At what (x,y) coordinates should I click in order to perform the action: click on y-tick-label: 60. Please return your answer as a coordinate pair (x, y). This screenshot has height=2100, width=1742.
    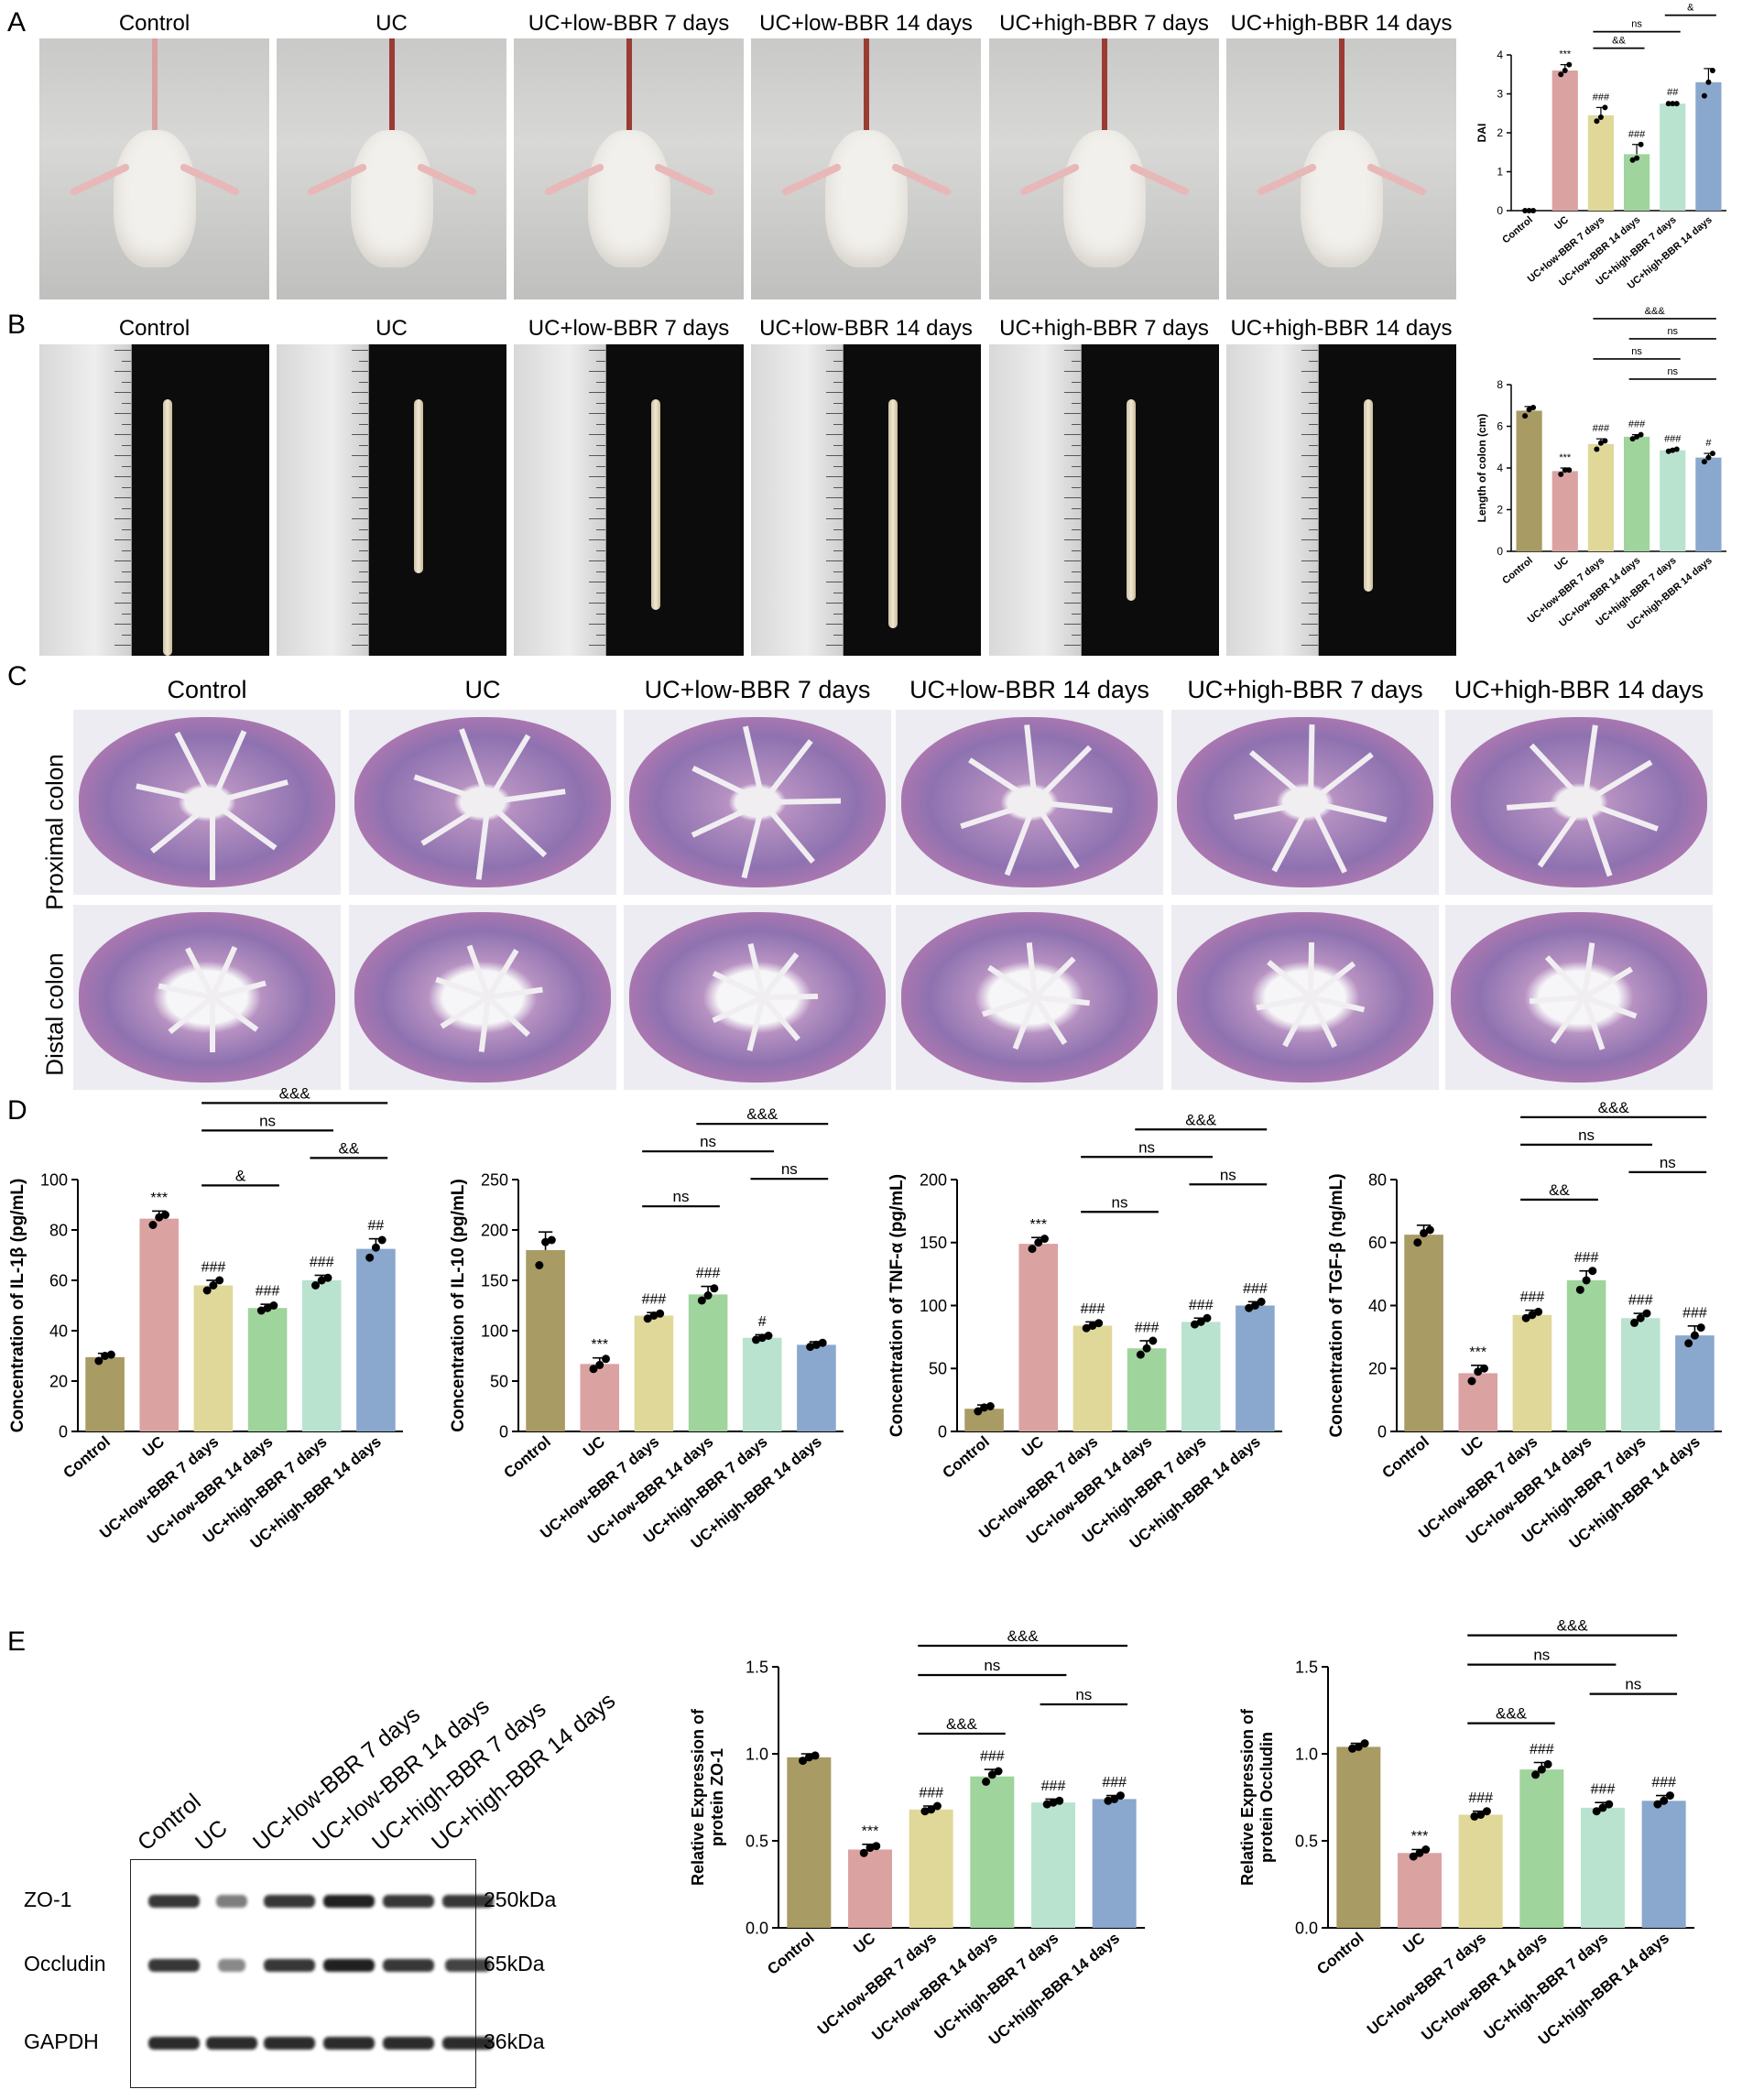
    Looking at the image, I should click on (58, 1280).